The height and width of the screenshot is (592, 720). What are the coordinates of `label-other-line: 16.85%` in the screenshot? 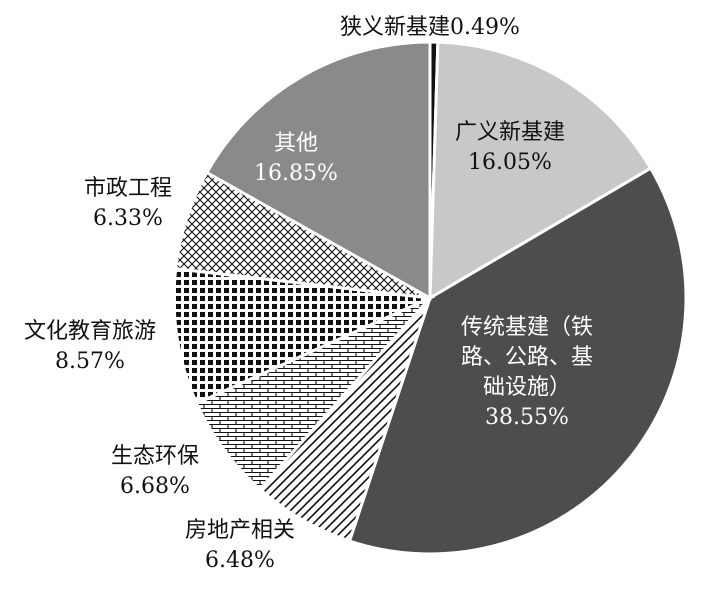 It's located at (296, 173).